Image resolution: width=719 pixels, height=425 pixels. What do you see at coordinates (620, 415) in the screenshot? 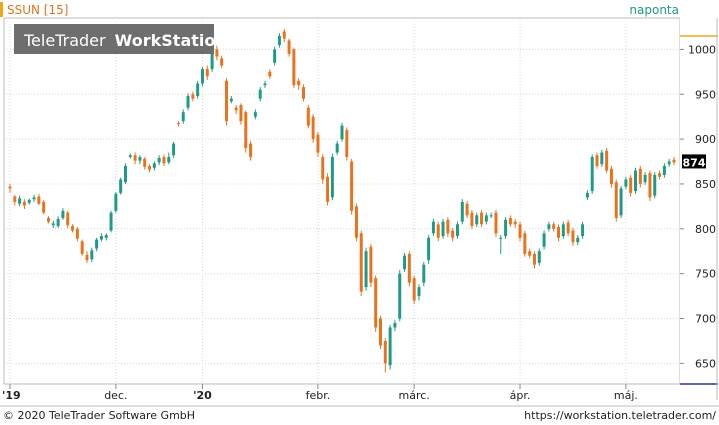
I see `footer-url: https://workstation.teletrader.com/` at bounding box center [620, 415].